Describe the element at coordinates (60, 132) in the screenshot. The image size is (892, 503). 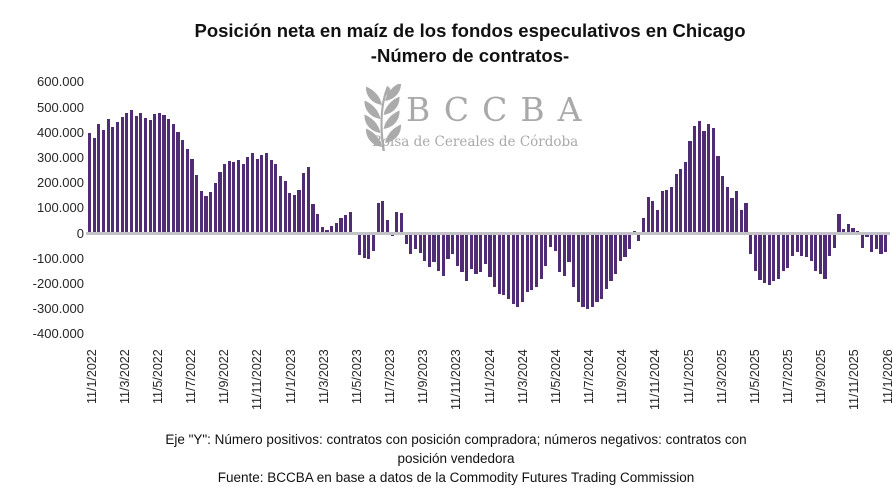
I see `y-tick-label: 400.000` at that location.